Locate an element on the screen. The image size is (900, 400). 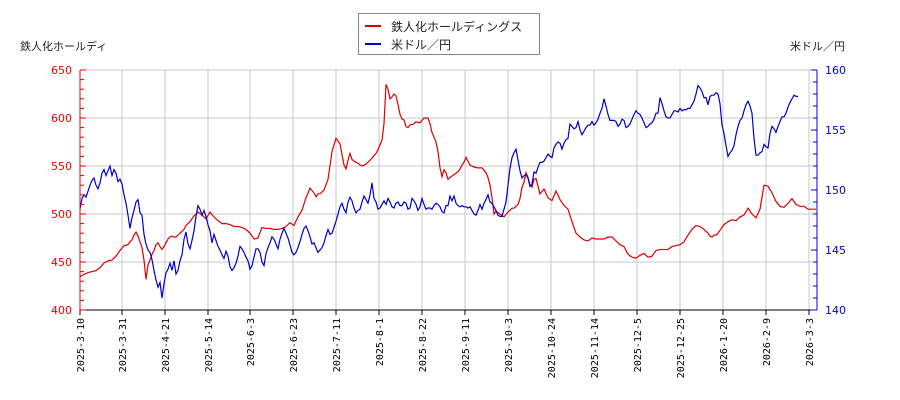
x-tick-label: 2025-10-3 is located at coordinates (509, 345).